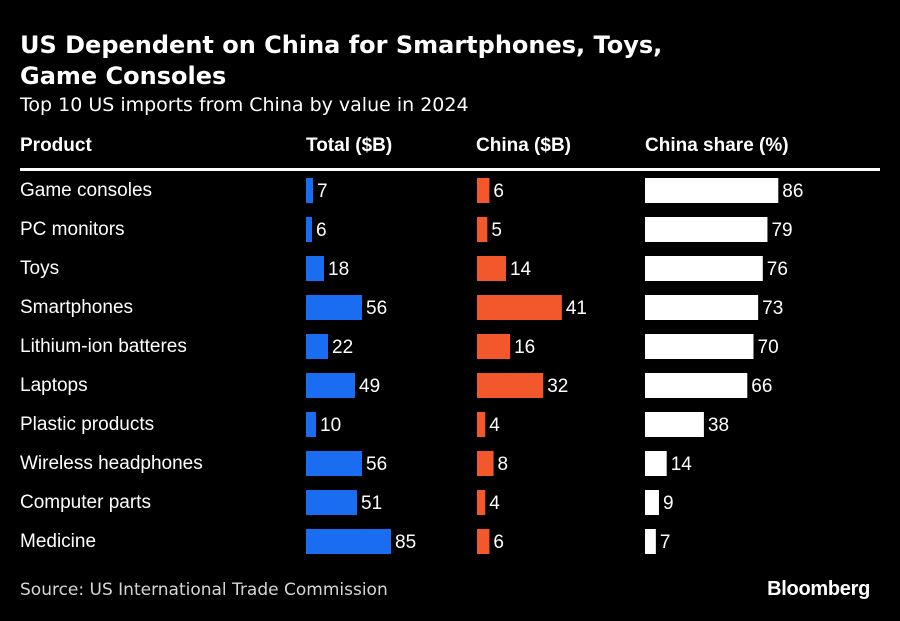  Describe the element at coordinates (321, 230) in the screenshot. I see `total-value-label: 6` at that location.